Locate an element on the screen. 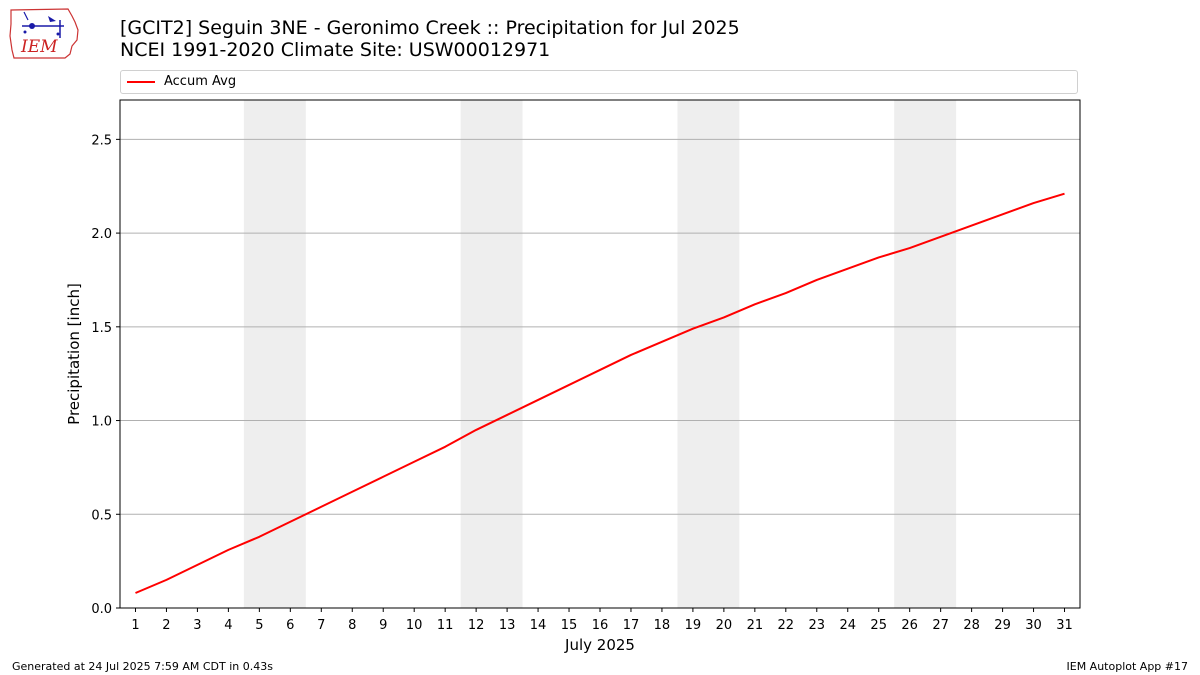  x-tick-label: 14 is located at coordinates (538, 625).